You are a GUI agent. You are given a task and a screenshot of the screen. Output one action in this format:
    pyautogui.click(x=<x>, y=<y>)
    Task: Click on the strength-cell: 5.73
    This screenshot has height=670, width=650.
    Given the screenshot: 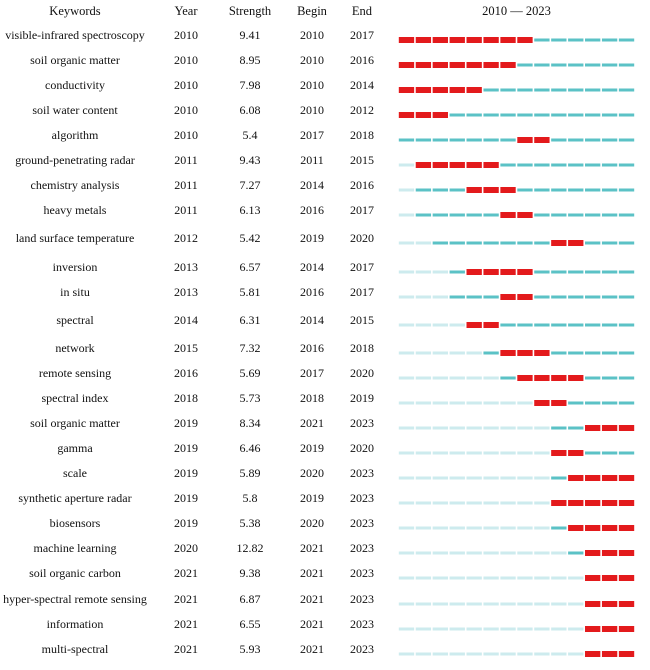 What is the action you would take?
    pyautogui.click(x=250, y=398)
    